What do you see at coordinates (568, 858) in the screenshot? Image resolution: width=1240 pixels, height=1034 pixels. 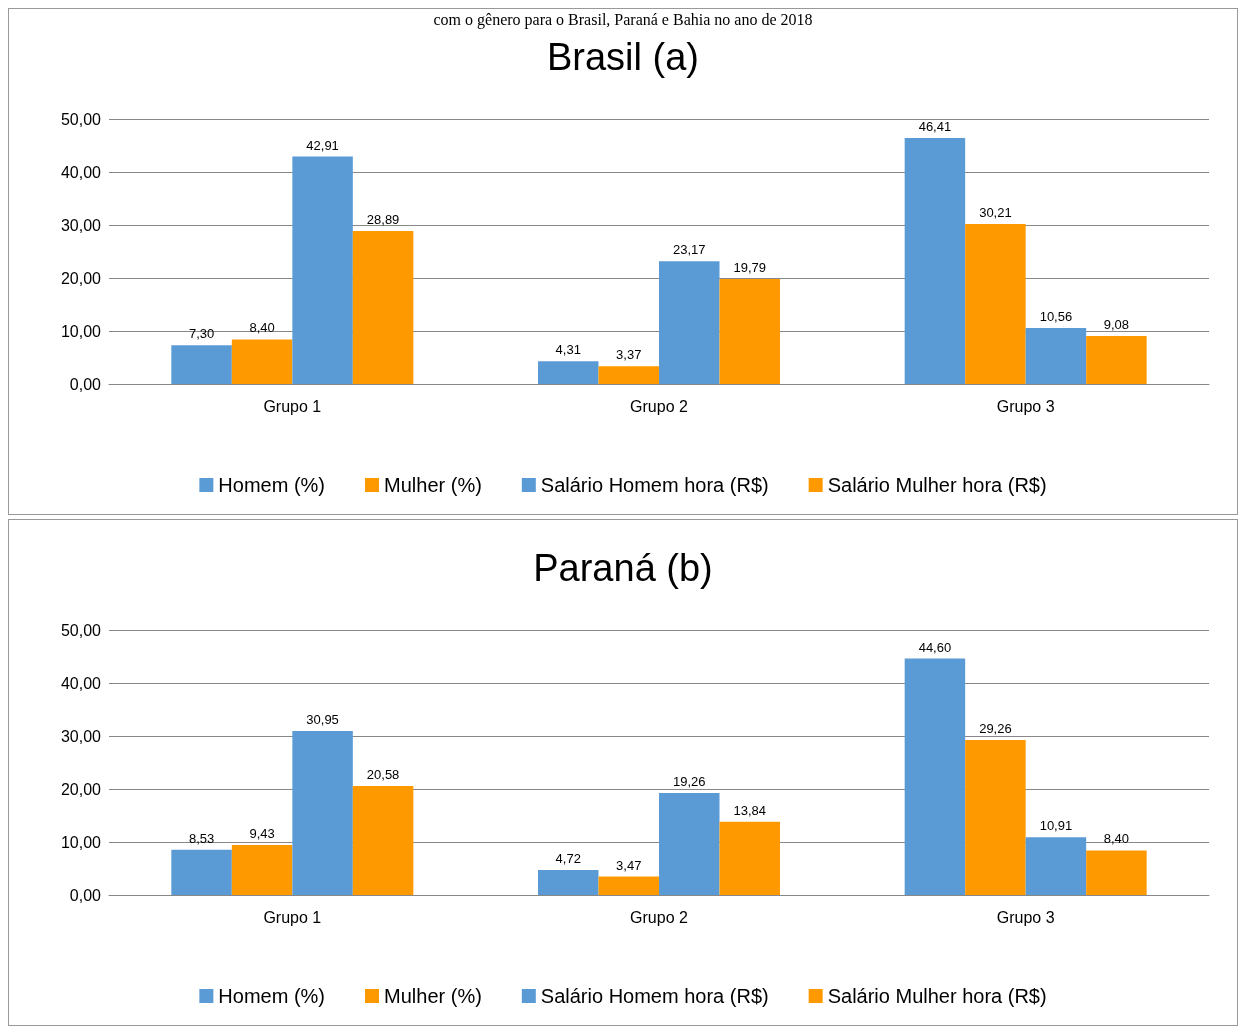 I see `data-label: 4,72` at bounding box center [568, 858].